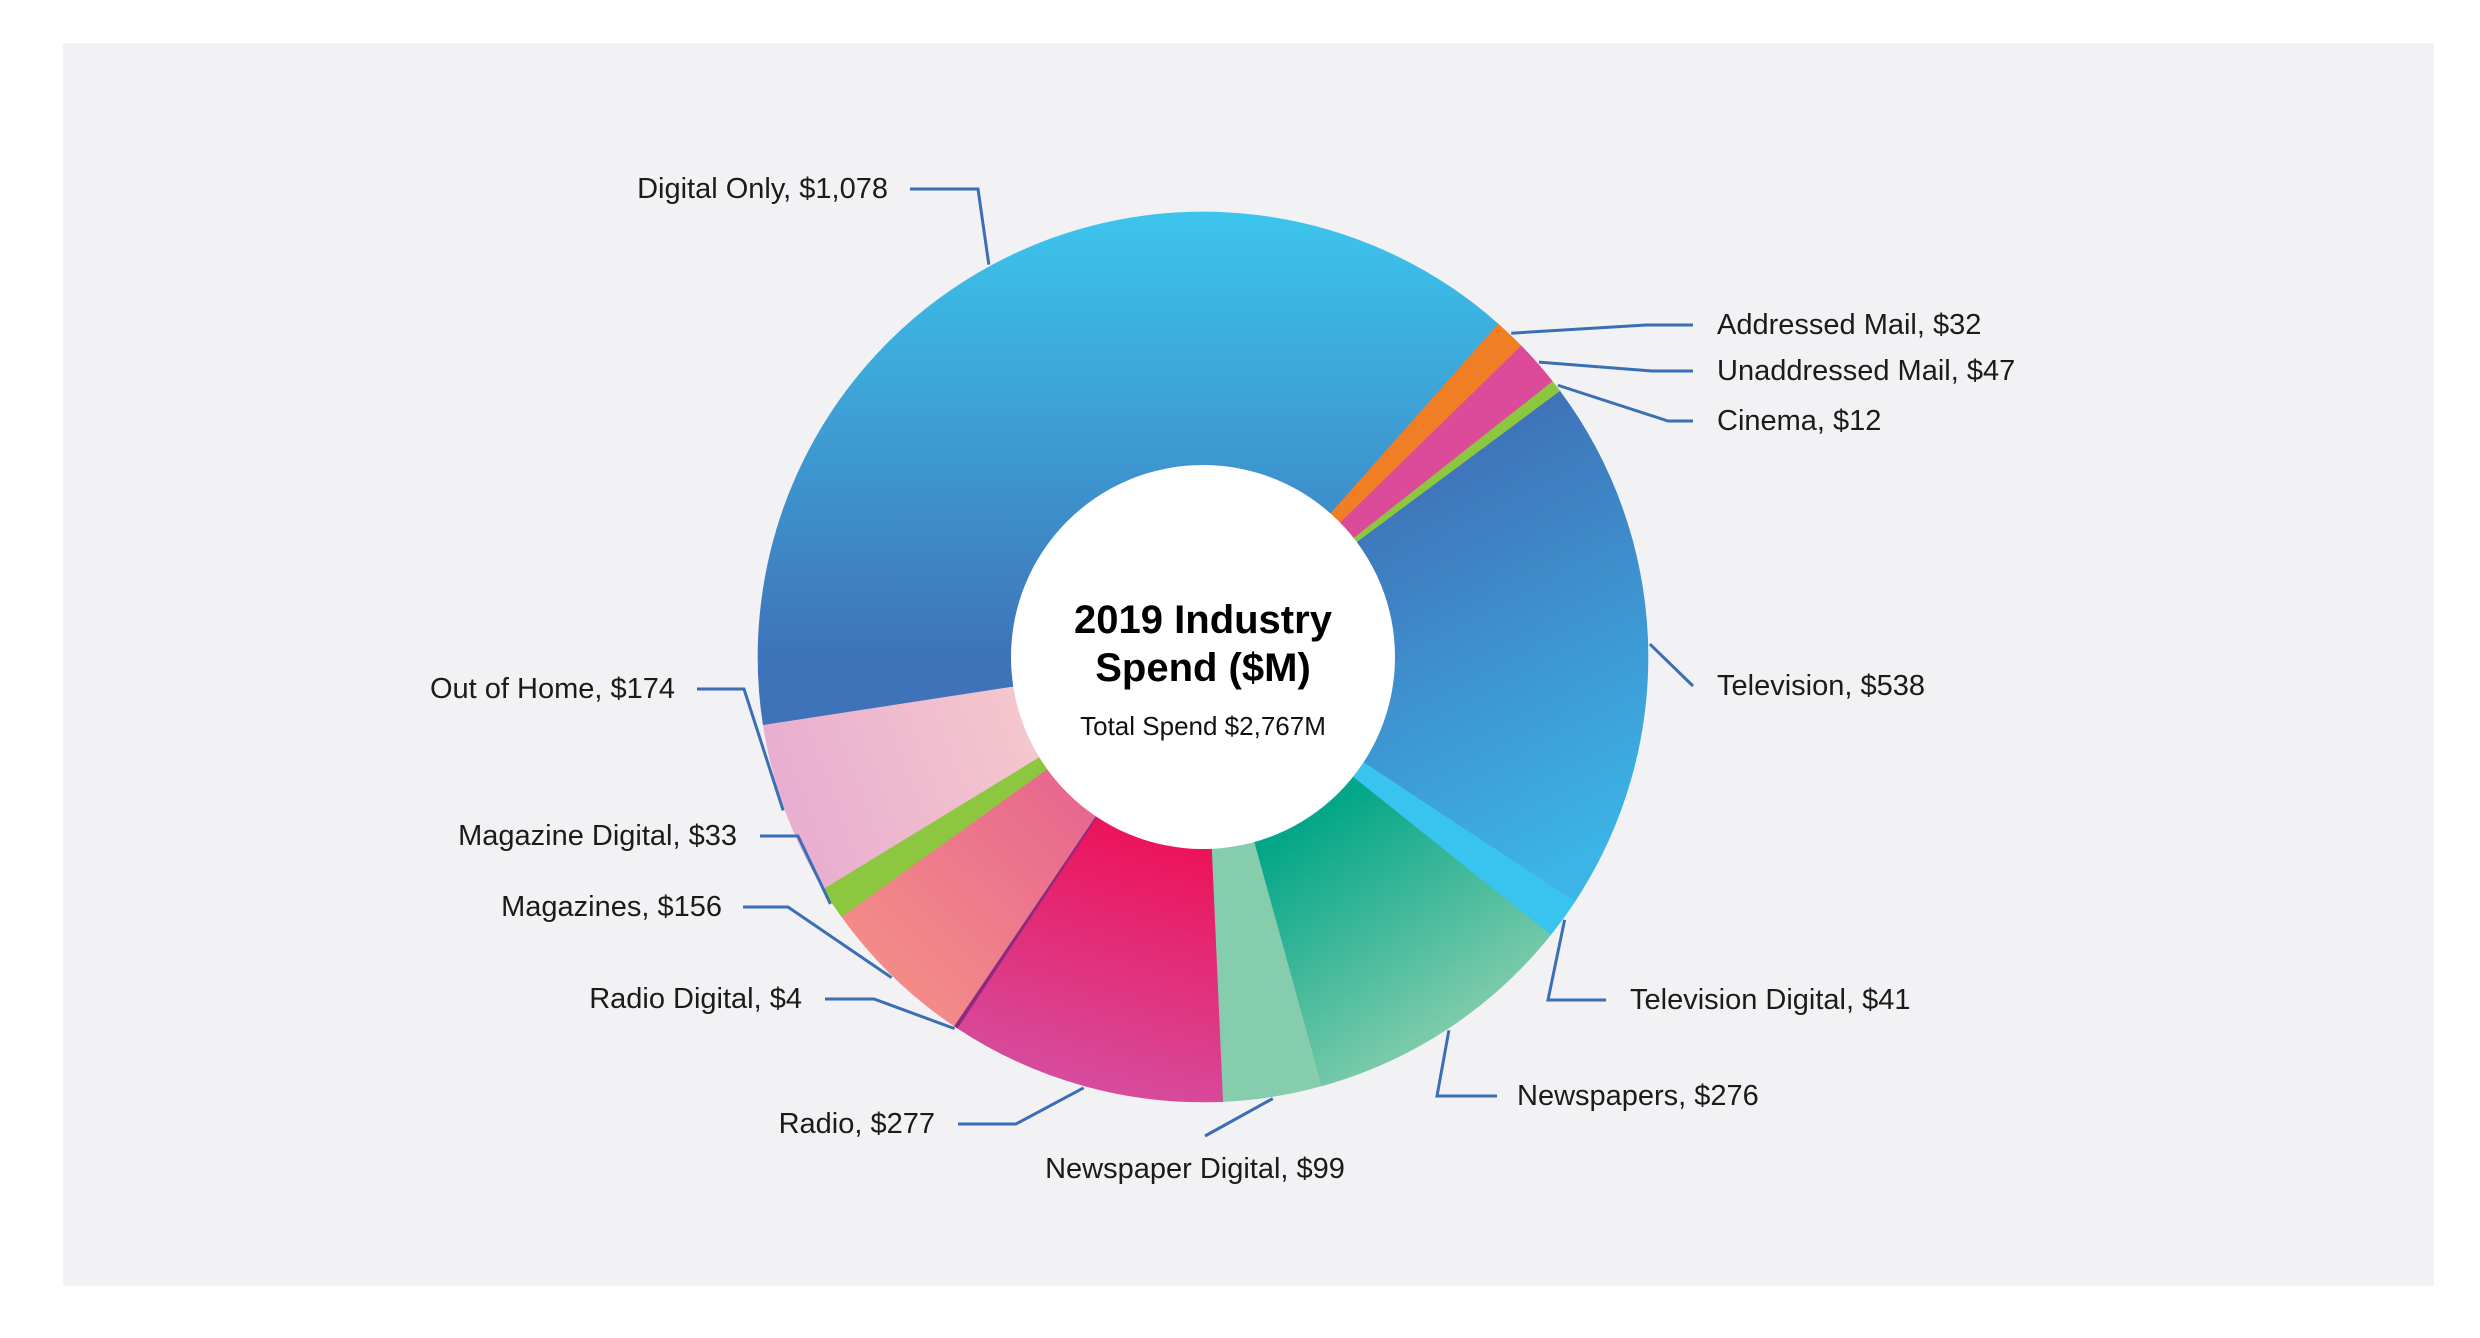 Image resolution: width=2480 pixels, height=1338 pixels. I want to click on label-newspapers: Newspapers, $276, so click(1638, 1096).